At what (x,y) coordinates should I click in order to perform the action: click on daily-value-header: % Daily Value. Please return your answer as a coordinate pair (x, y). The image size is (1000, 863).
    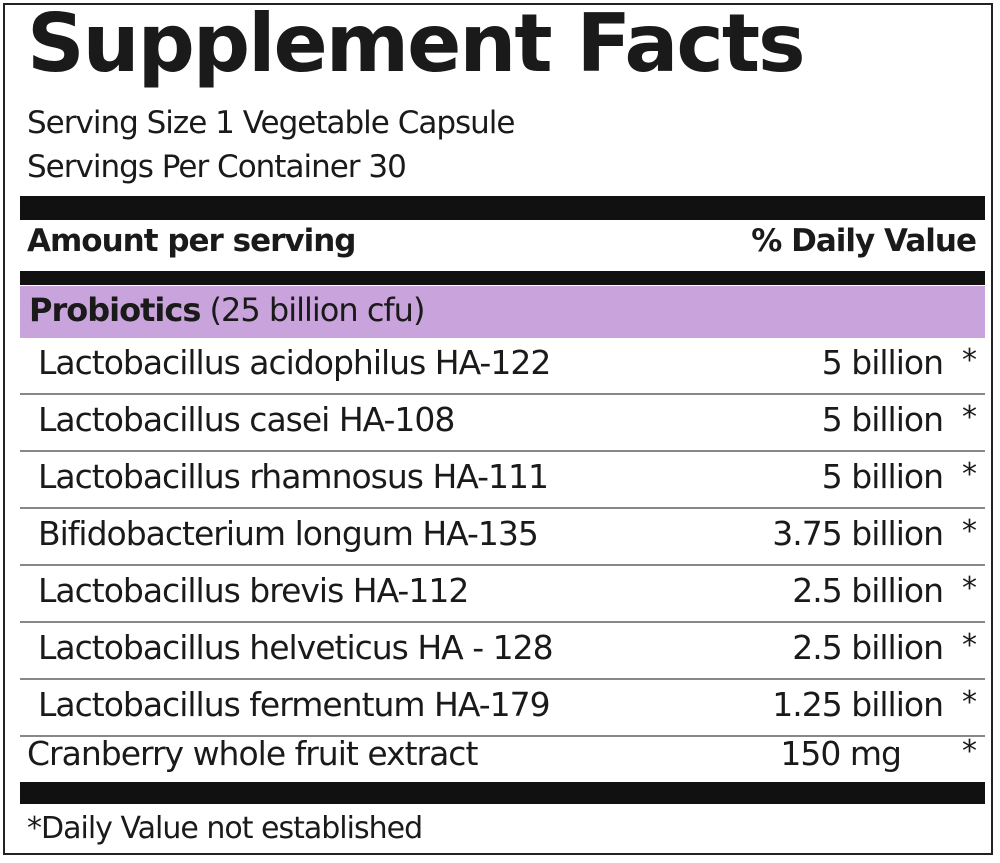
    Looking at the image, I should click on (864, 241).